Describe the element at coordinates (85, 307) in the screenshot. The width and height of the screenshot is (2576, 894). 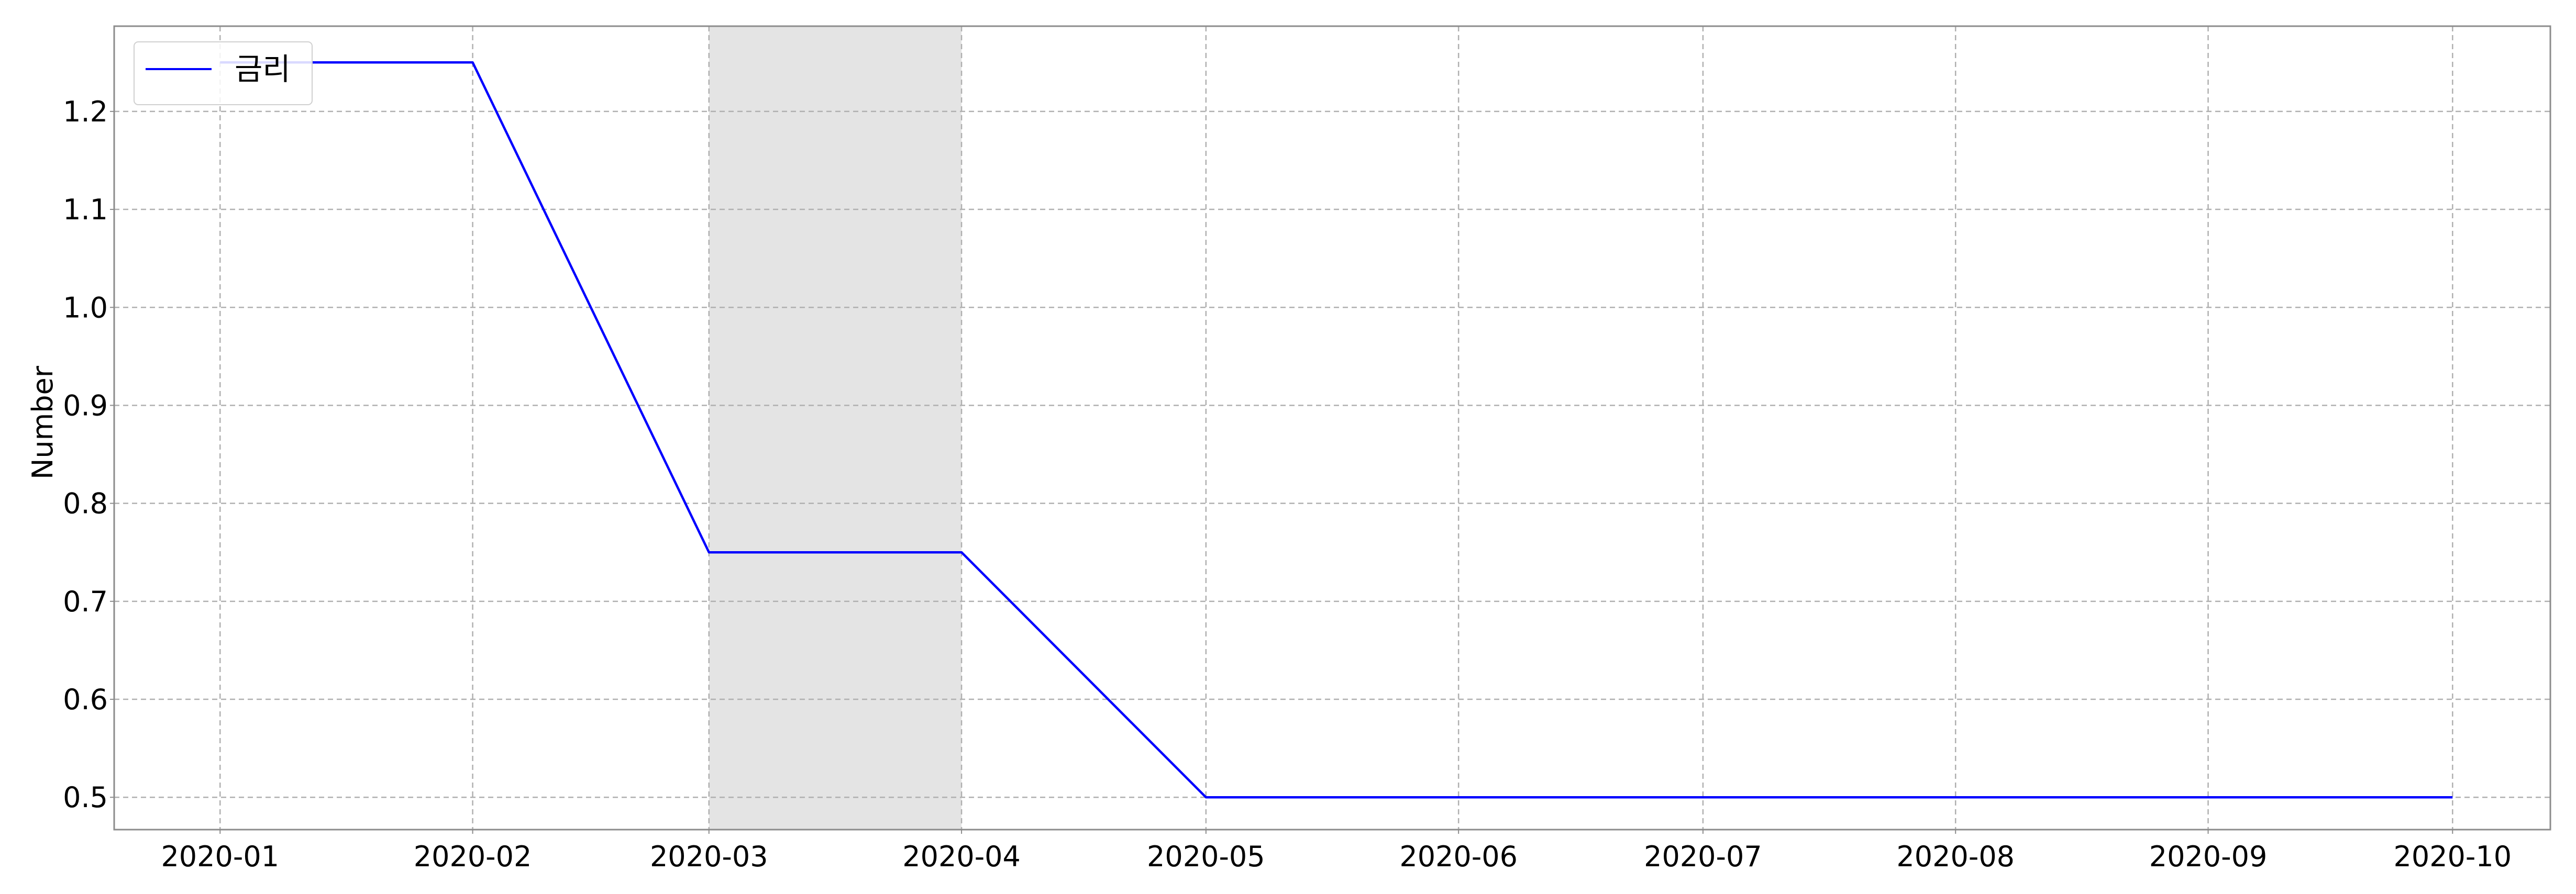
I see `y-tick-label: 1.0` at that location.